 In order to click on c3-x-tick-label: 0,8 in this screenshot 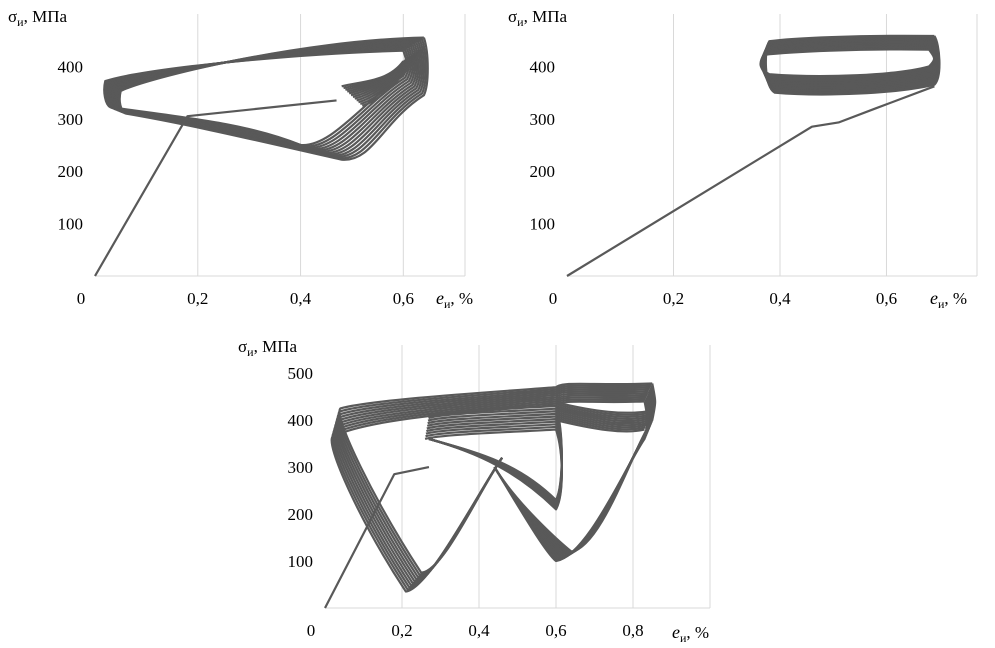, I will do `click(632, 630)`.